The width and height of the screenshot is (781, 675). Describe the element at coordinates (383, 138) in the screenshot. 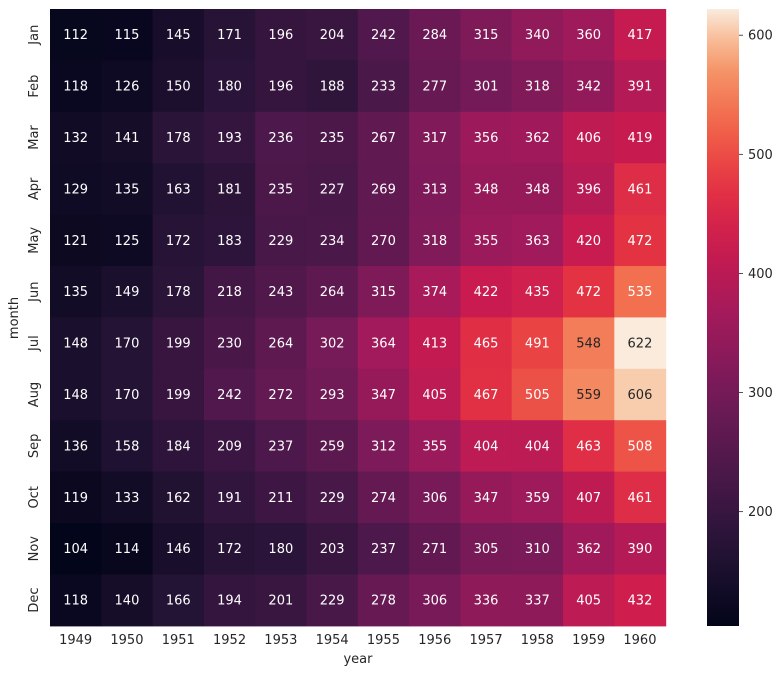

I see `cell-value-label: 267` at that location.